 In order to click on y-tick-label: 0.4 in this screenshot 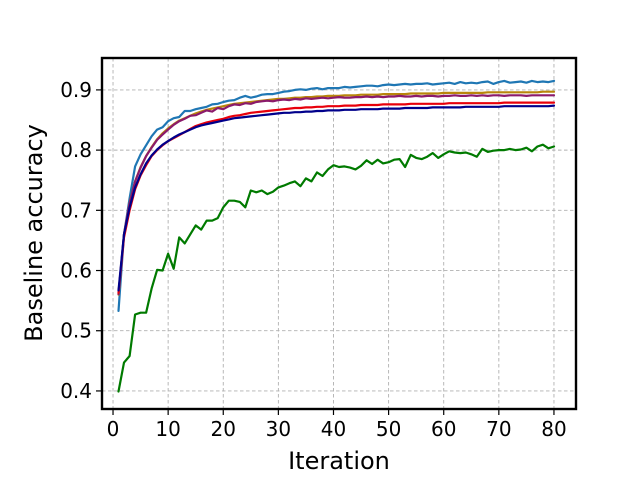, I will do `click(76, 391)`.